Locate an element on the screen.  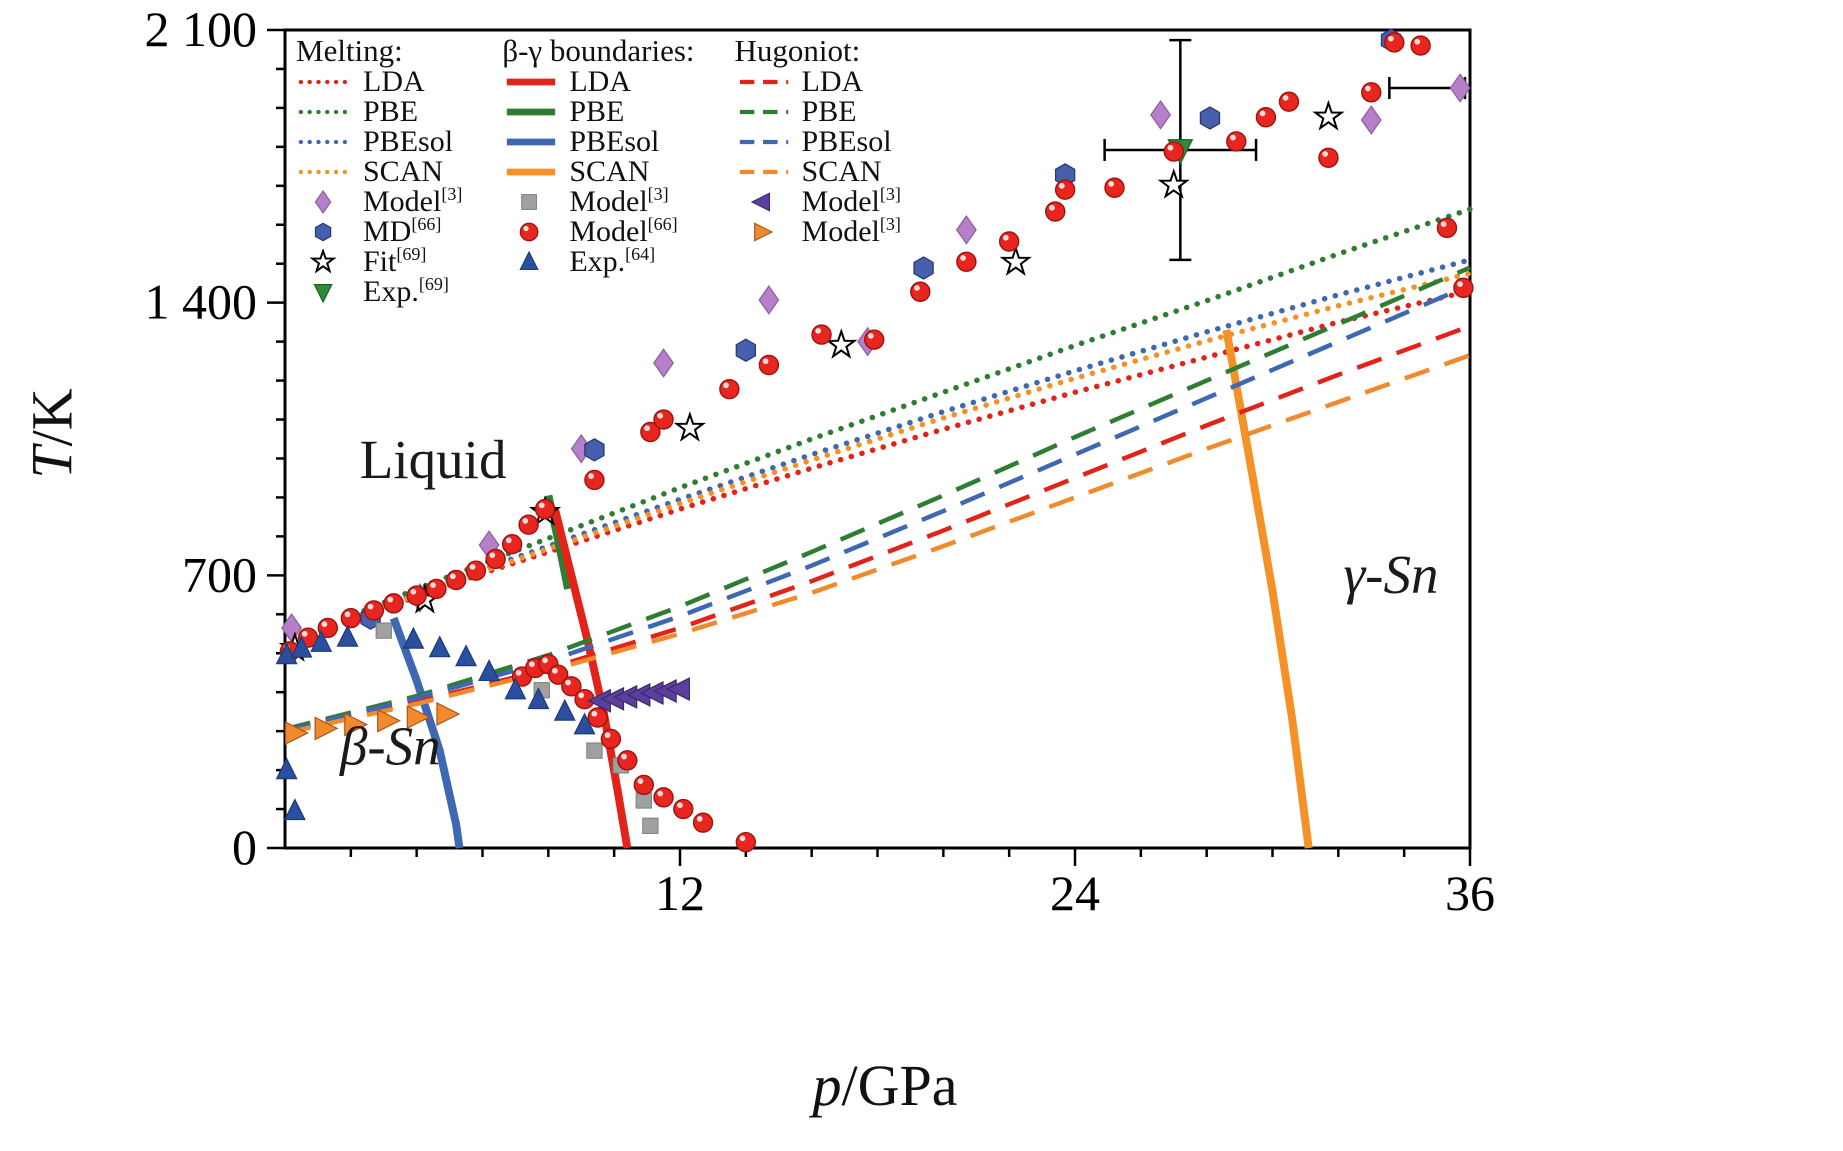
hexagon-swatch-icon is located at coordinates (323, 232).